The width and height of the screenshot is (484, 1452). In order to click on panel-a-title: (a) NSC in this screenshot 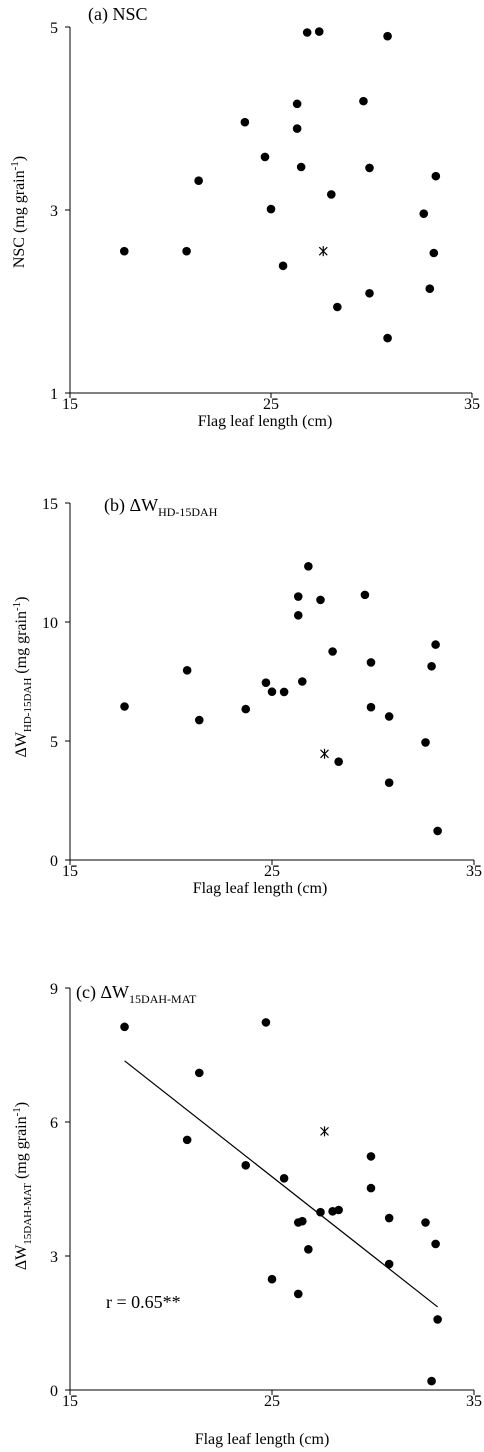, I will do `click(118, 14)`.